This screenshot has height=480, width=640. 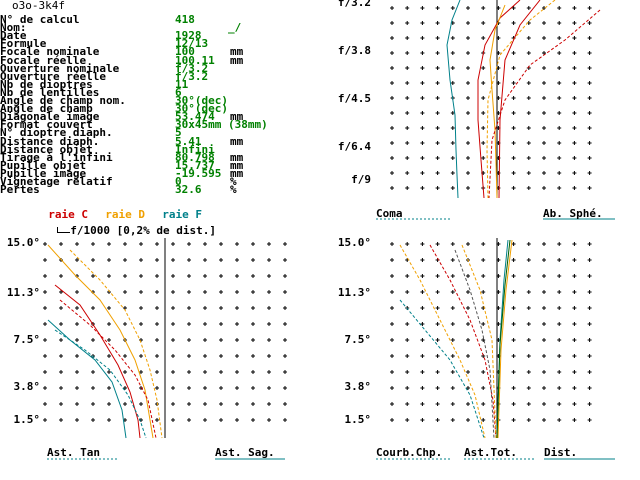 I want to click on legend-raie-f: raie F, so click(x=182, y=214).